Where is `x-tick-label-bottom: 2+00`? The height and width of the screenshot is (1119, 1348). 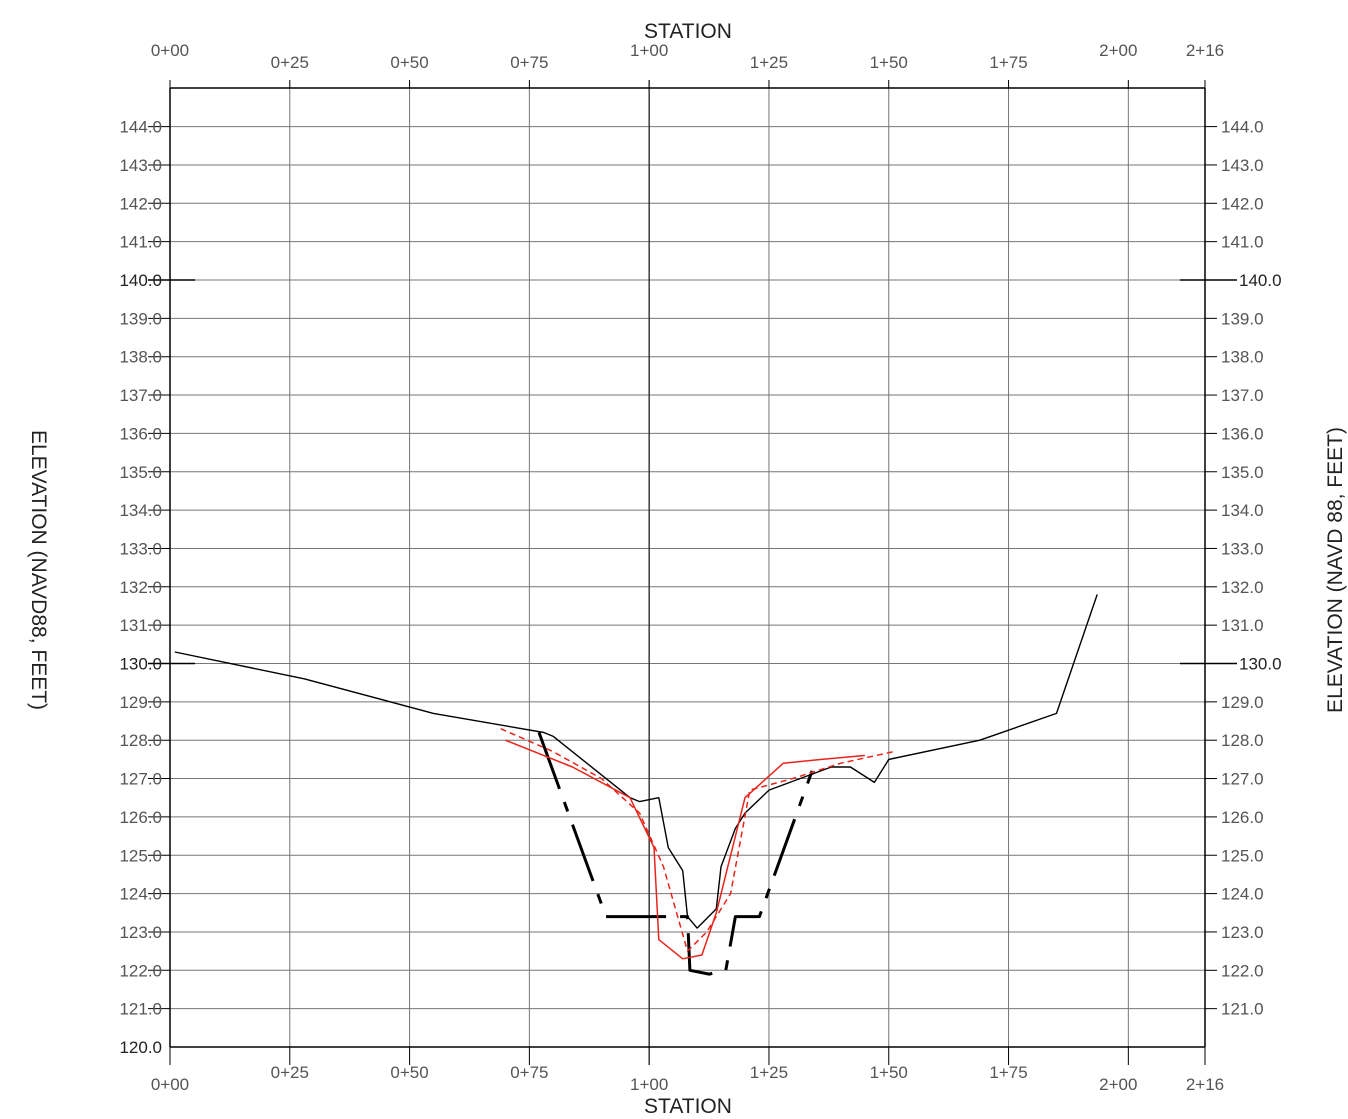 x-tick-label-bottom: 2+00 is located at coordinates (1118, 1084).